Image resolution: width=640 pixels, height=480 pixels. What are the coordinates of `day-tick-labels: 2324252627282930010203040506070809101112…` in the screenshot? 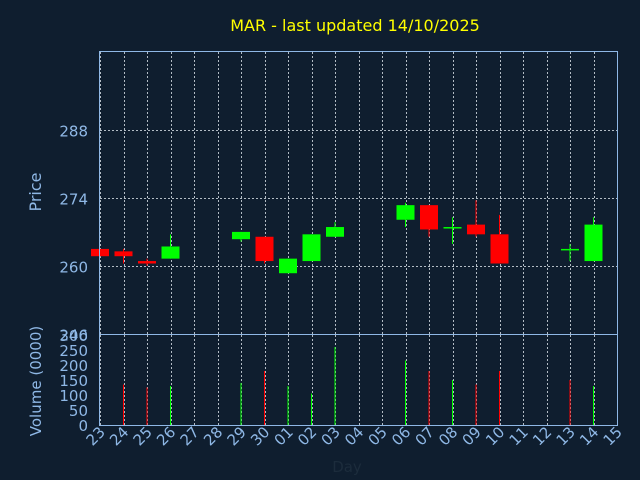 It's located at (354, 436).